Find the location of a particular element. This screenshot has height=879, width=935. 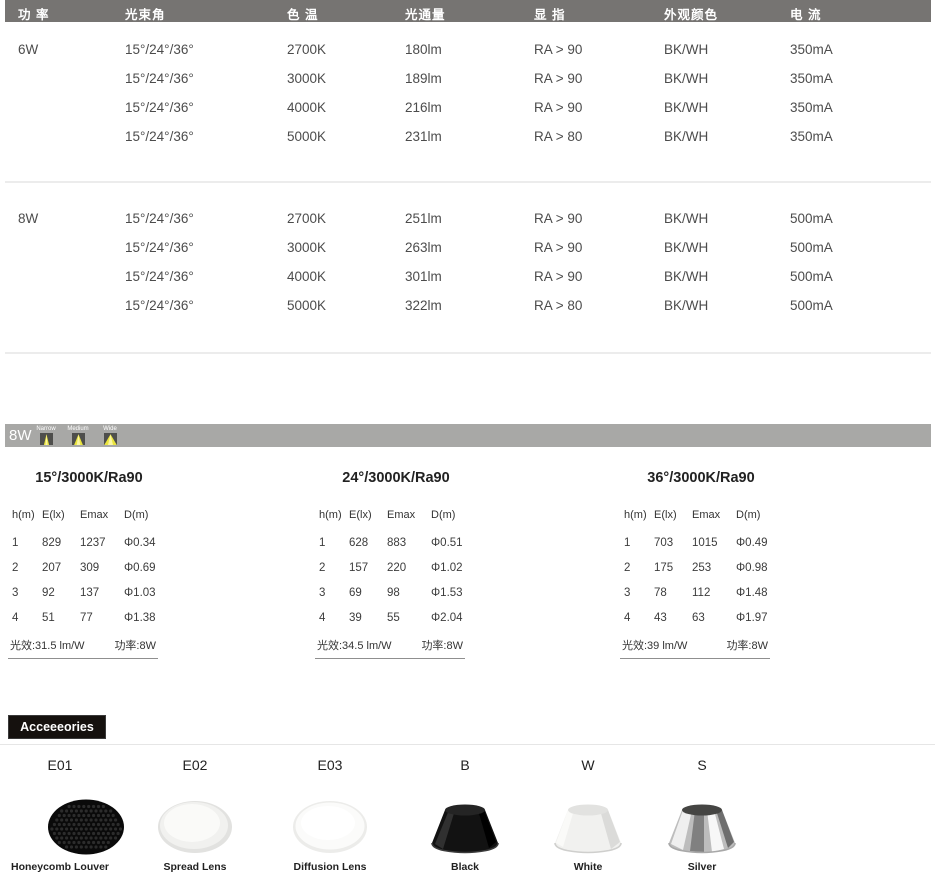

photometric-cell: Φ0.34 is located at coordinates (140, 542).